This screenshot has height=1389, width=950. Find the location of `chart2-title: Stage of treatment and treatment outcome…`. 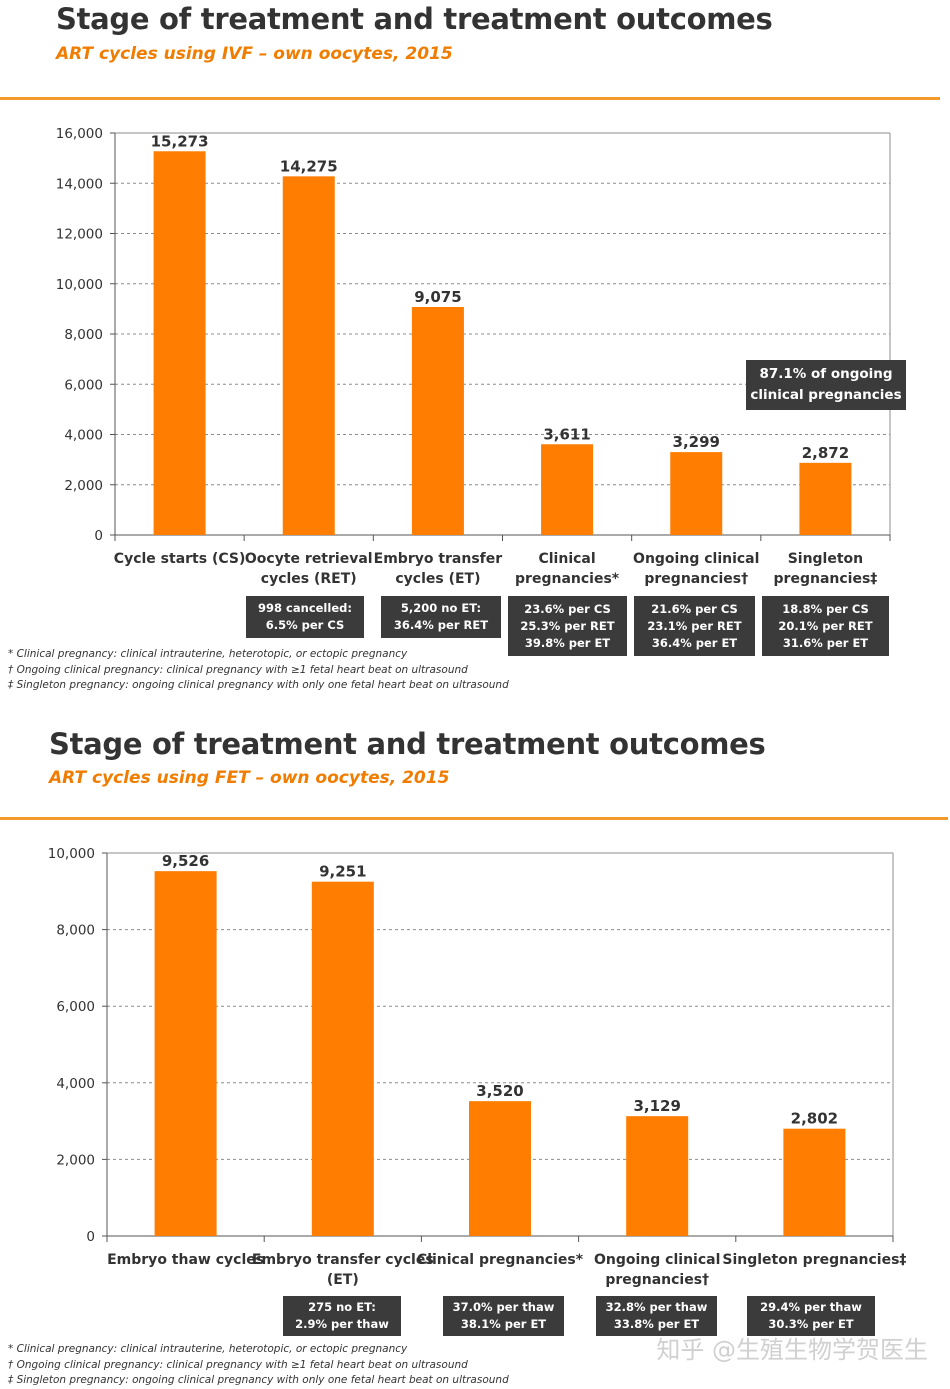

chart2-title: Stage of treatment and treatment outcome… is located at coordinates (407, 744).